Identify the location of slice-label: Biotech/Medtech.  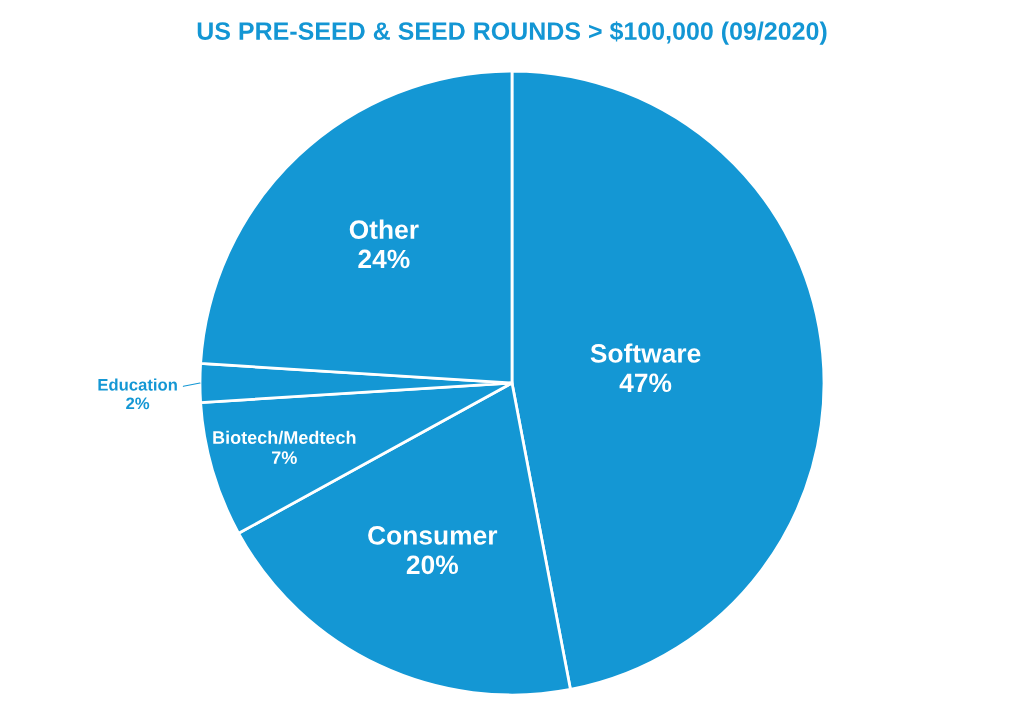
(284, 437).